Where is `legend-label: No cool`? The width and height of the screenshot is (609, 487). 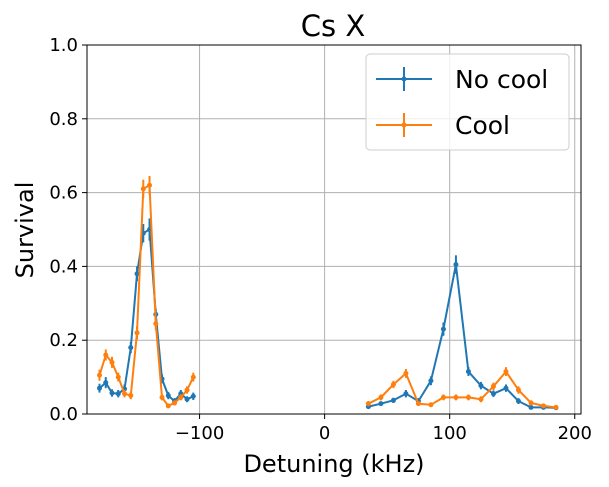 legend-label: No cool is located at coordinates (501, 79).